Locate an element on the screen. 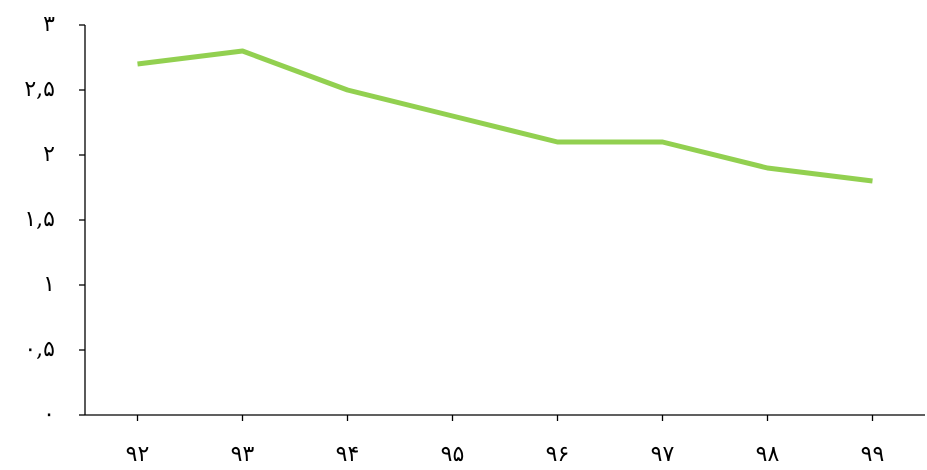  y-tick-label: ۱,۵ is located at coordinates (39, 219).